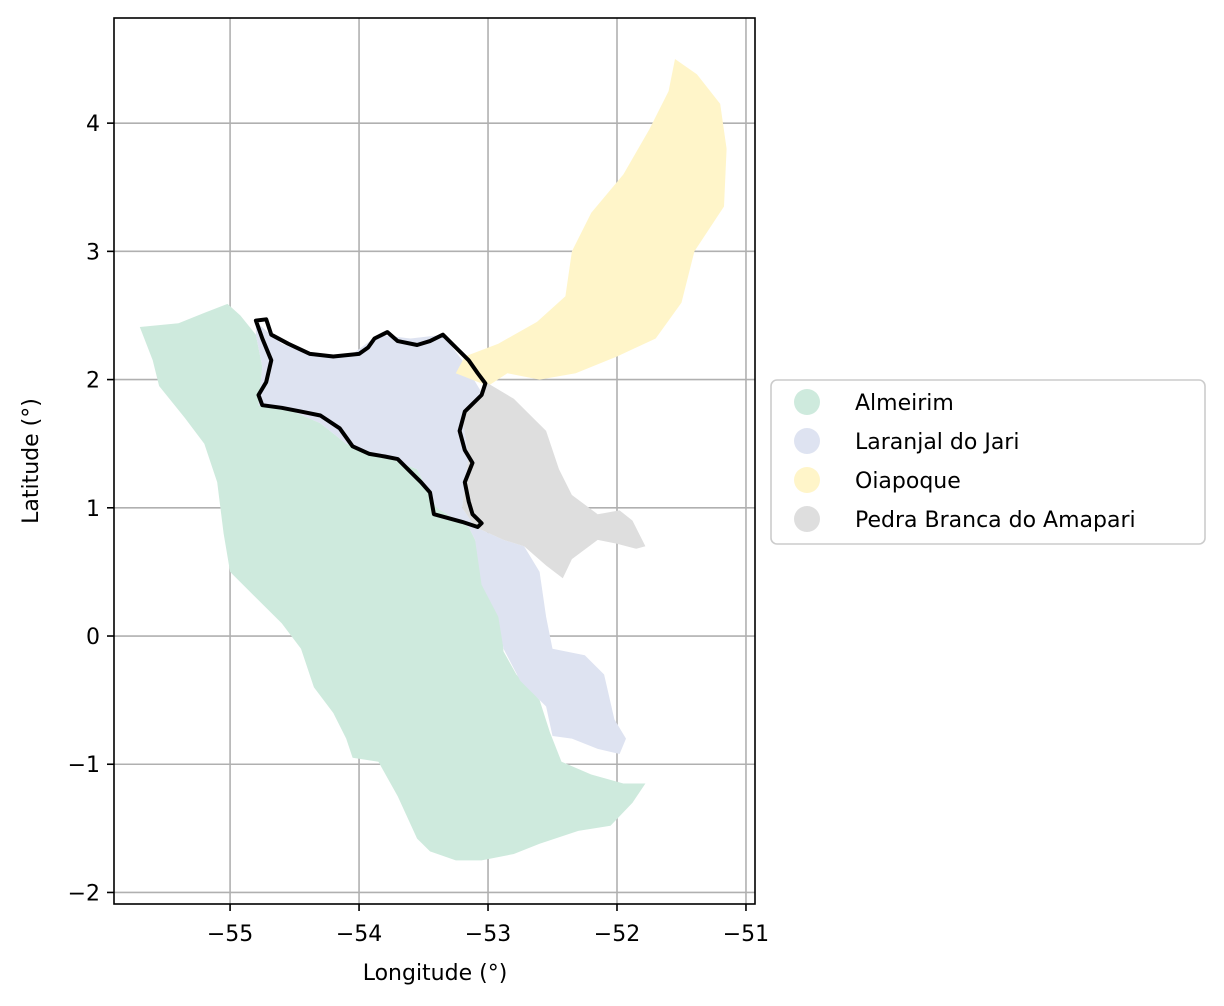  Describe the element at coordinates (230, 934) in the screenshot. I see `x-tick-label: −55` at that location.